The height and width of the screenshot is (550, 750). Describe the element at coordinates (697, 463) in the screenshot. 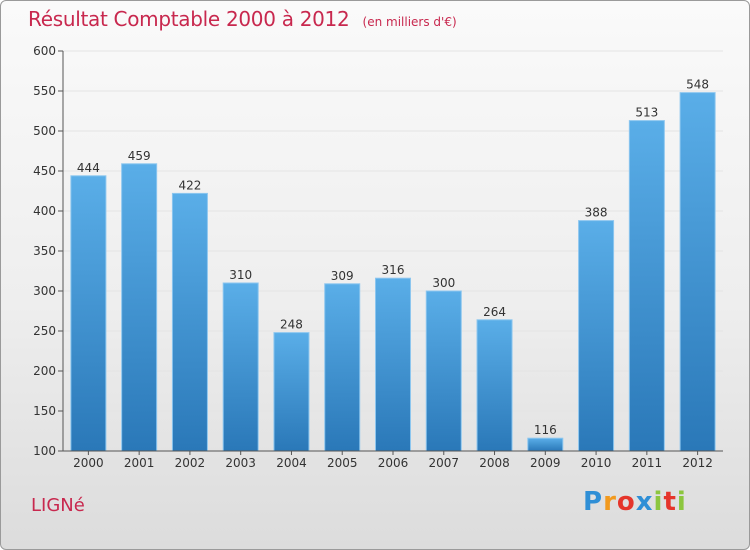

I see `x-tick-label: 2012` at that location.